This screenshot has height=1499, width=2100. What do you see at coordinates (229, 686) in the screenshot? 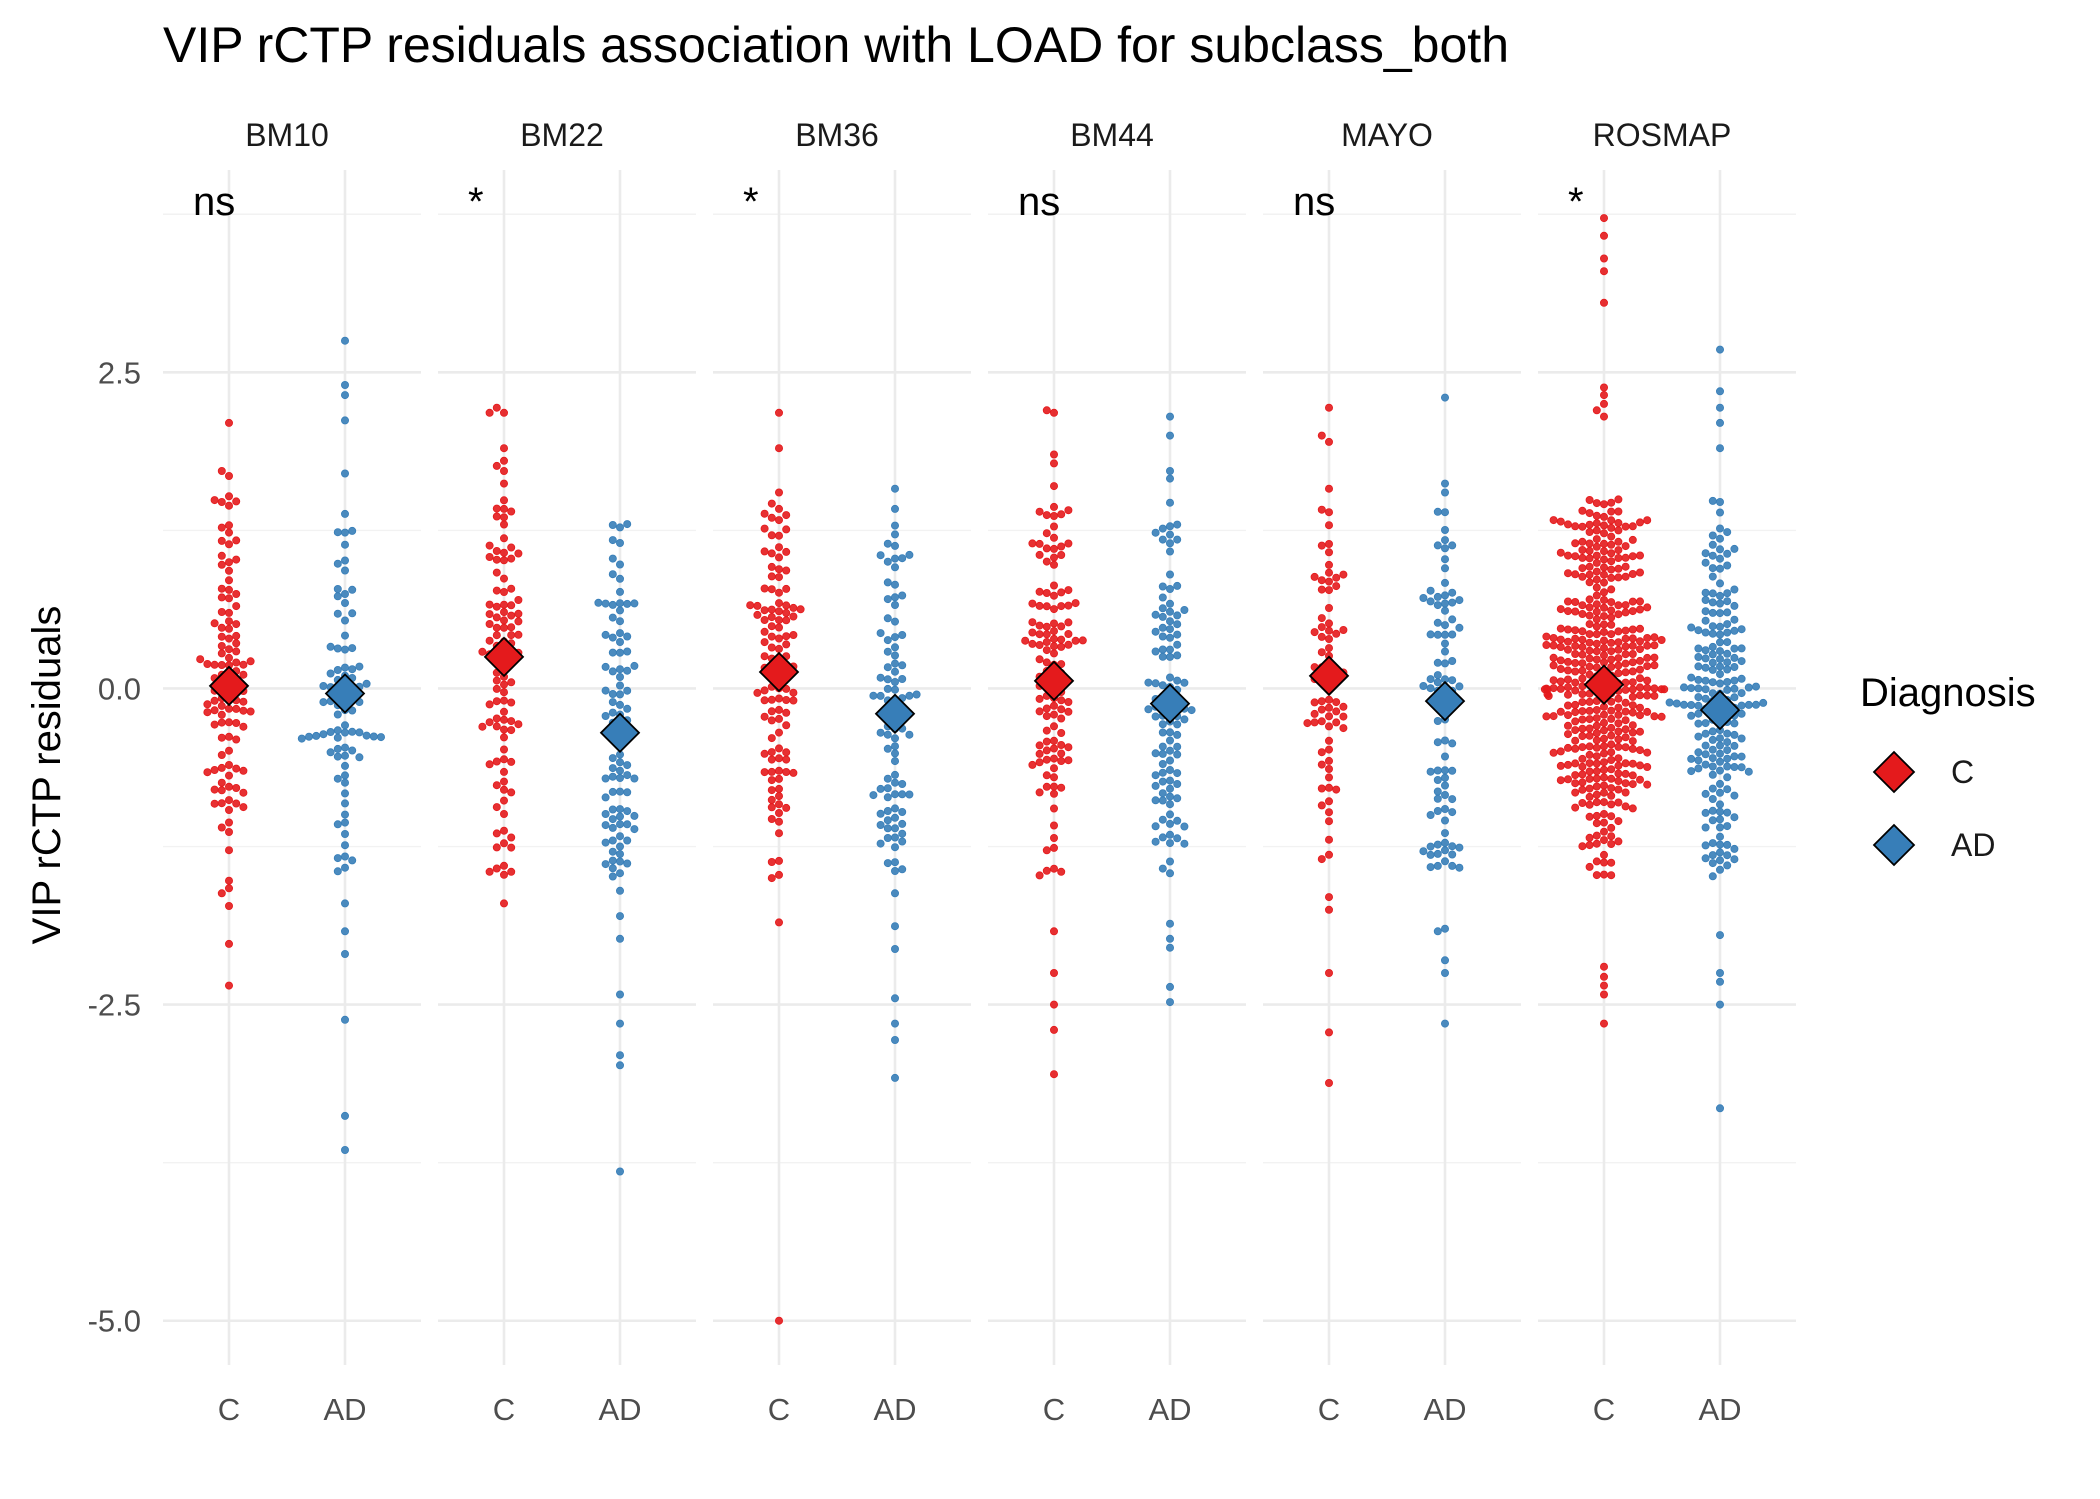
I see `mean-marker-c` at bounding box center [229, 686].